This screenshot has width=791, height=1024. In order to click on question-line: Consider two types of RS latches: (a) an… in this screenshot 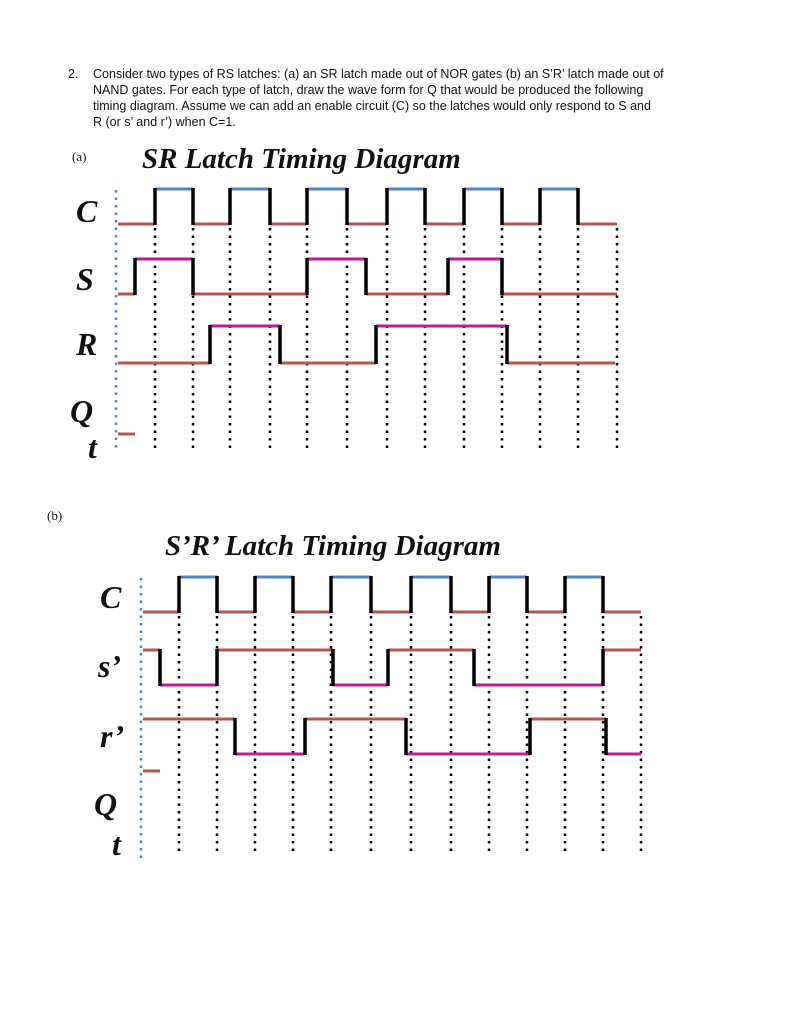, I will do `click(378, 74)`.